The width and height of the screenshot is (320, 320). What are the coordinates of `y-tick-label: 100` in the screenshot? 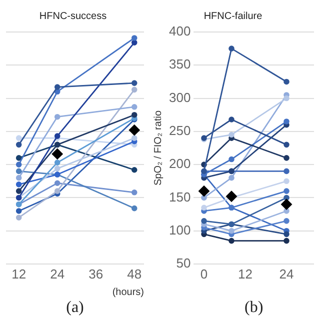 It's located at (179, 230).